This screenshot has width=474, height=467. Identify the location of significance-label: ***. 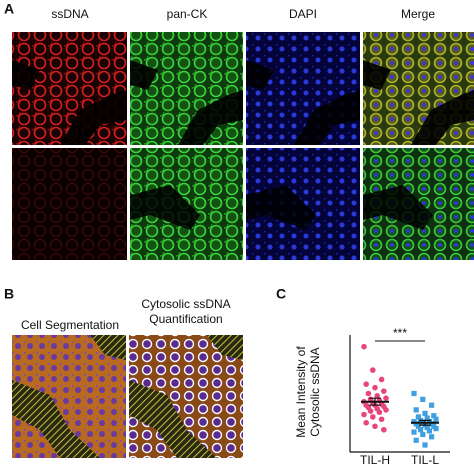
(400, 333).